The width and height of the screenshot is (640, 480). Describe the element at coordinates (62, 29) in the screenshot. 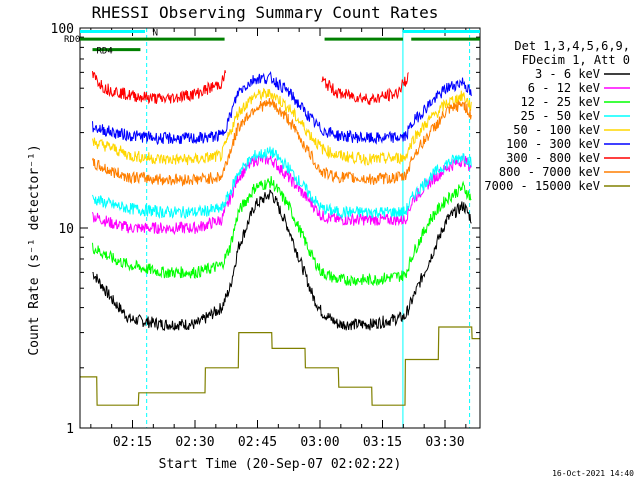

I see `y-tick-label: 100` at that location.